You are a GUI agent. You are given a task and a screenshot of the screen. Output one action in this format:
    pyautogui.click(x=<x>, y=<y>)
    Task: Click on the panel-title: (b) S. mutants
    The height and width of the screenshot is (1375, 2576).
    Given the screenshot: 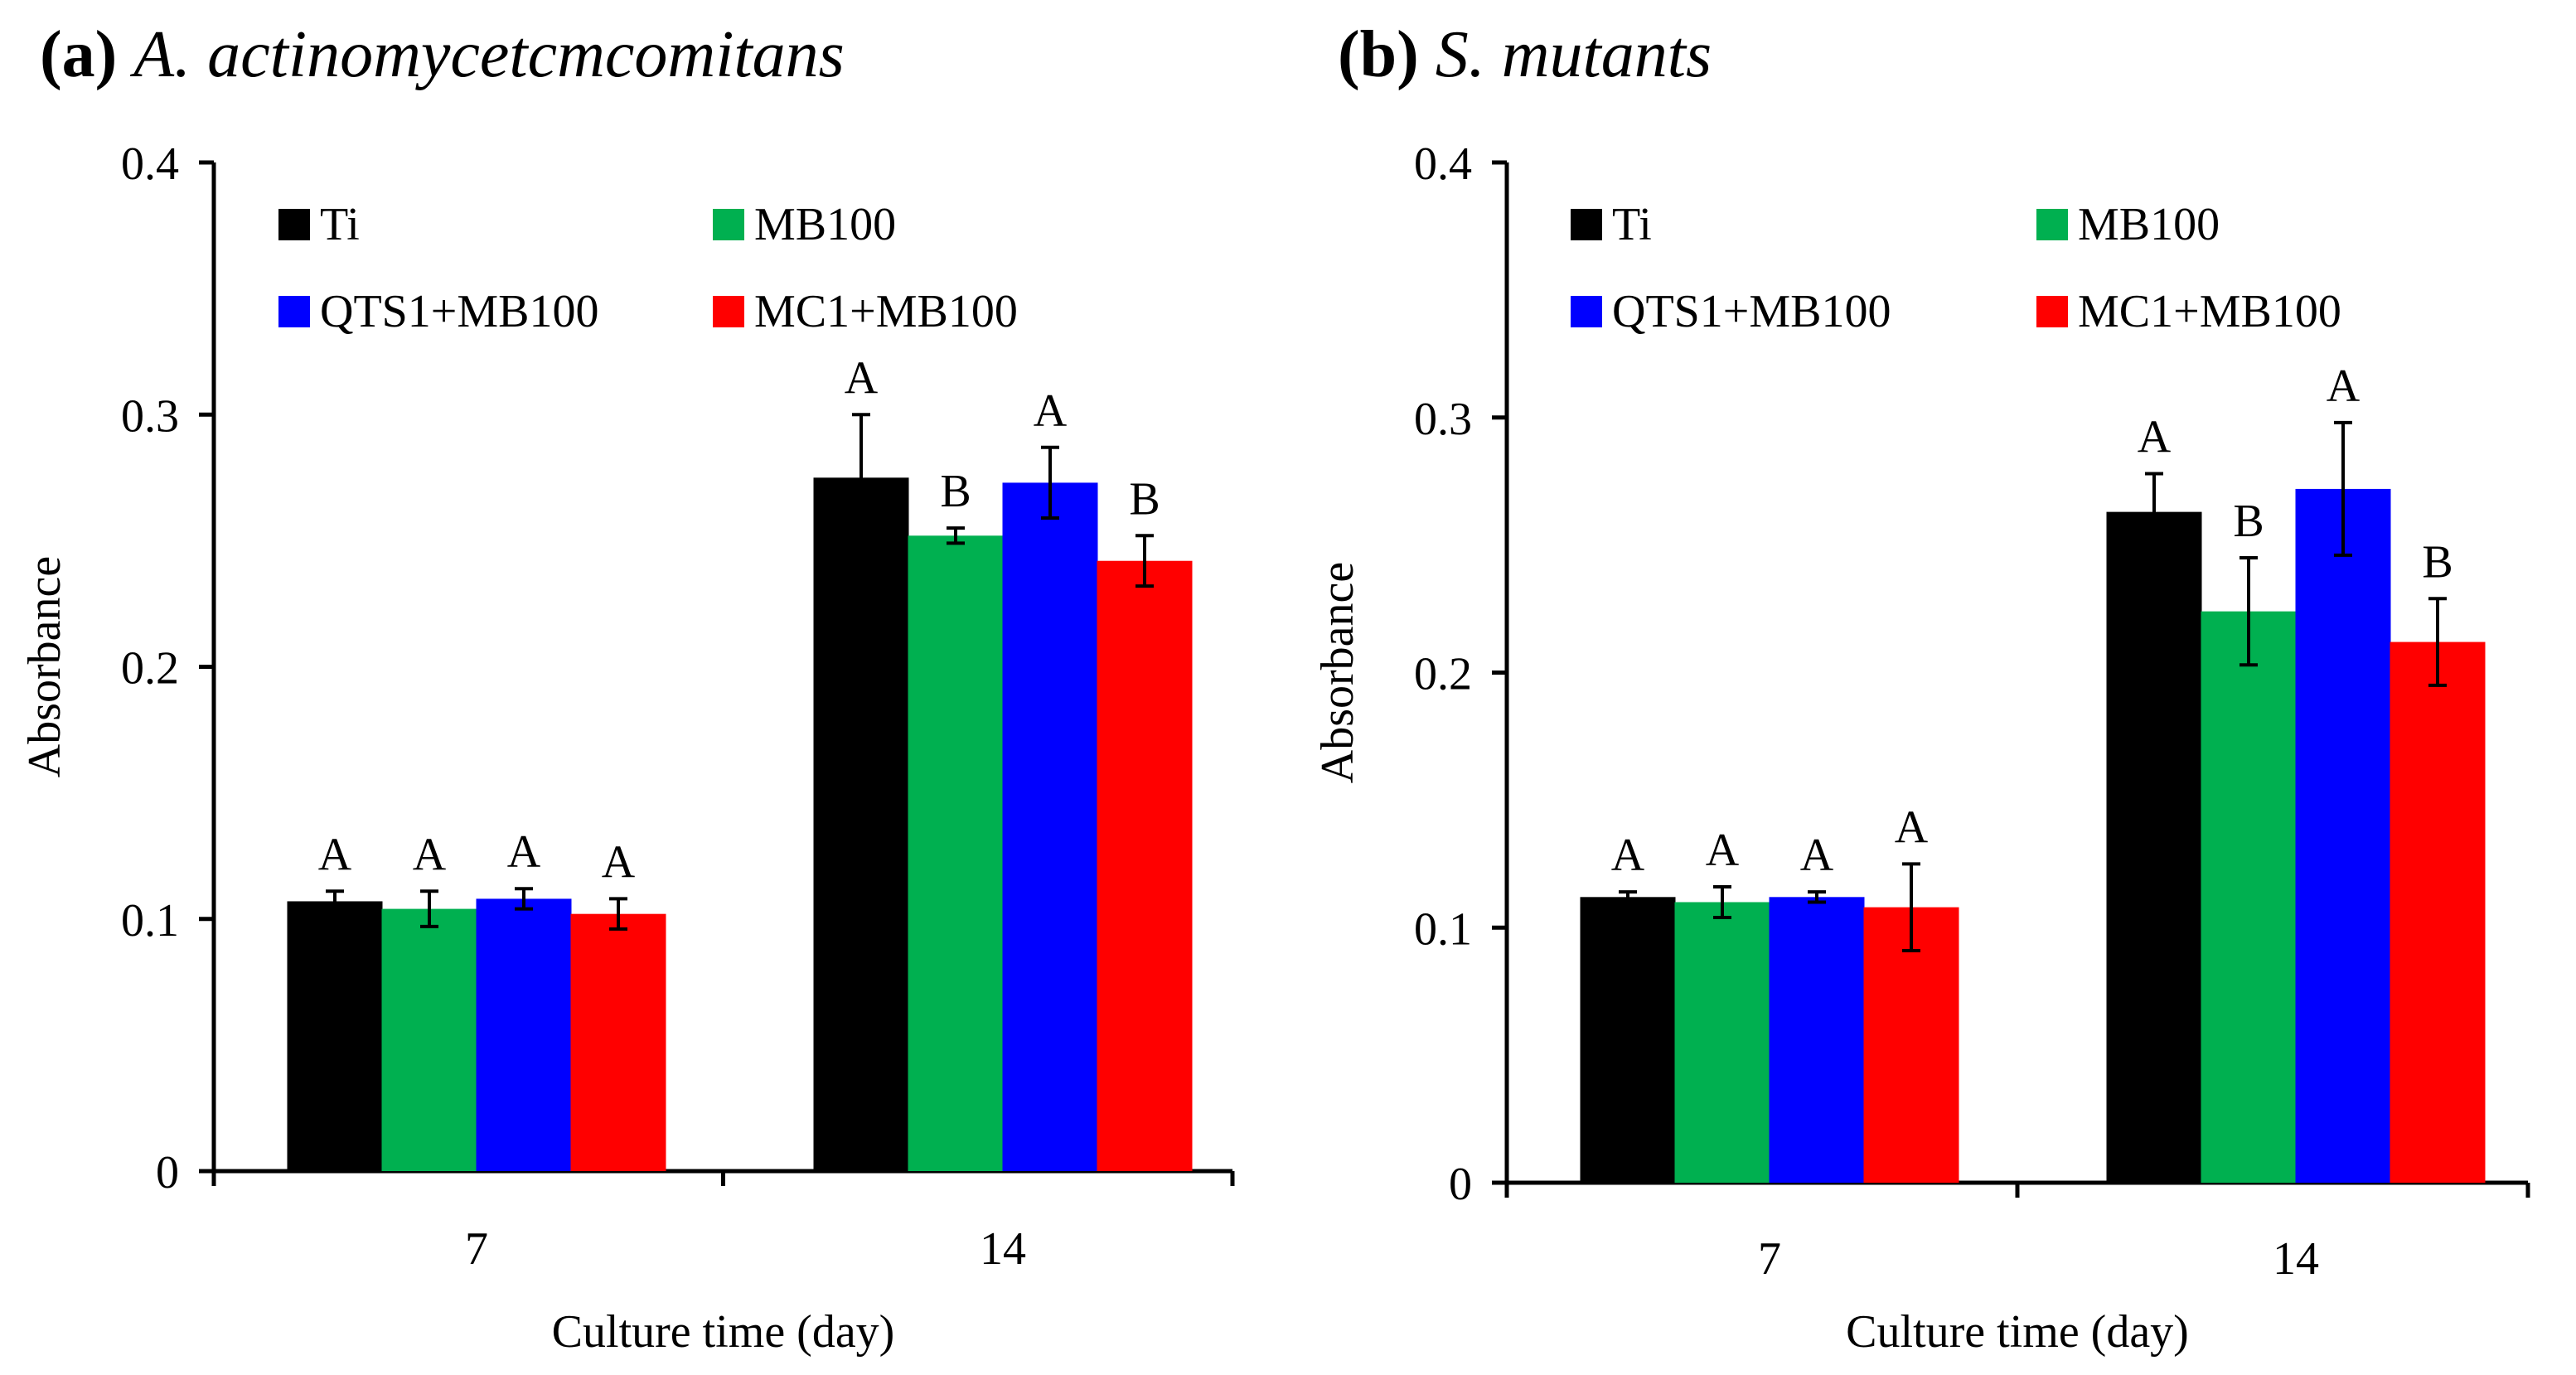 What is the action you would take?
    pyautogui.click(x=1525, y=55)
    